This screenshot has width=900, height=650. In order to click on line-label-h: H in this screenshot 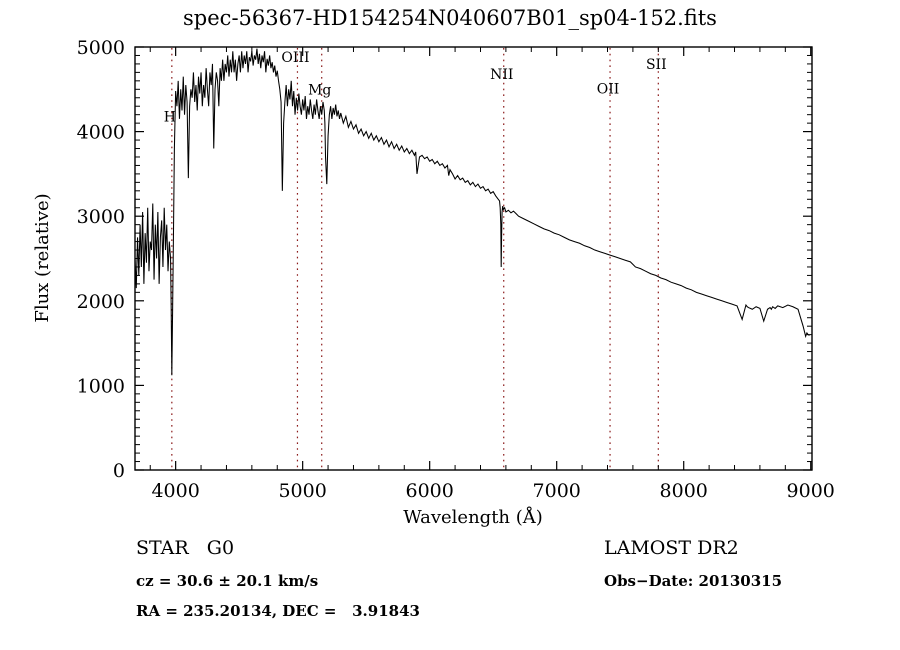, I will do `click(170, 117)`.